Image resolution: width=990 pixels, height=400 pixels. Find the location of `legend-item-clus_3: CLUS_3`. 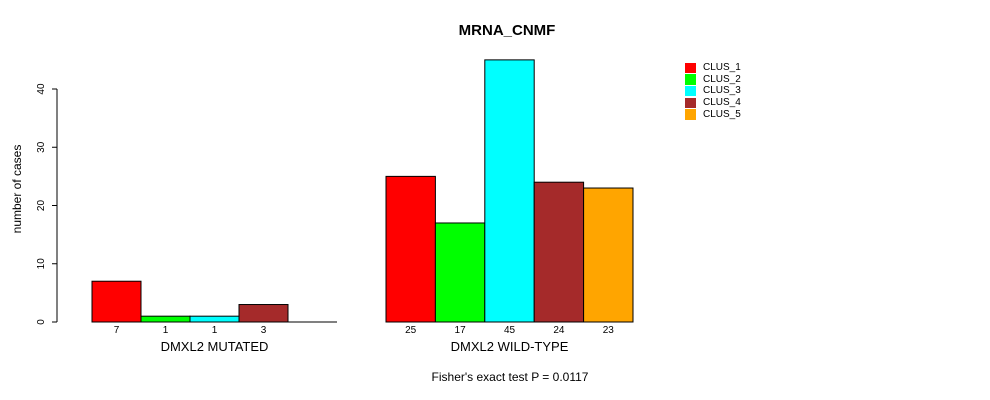

legend-item-clus_3: CLUS_3 is located at coordinates (713, 91).